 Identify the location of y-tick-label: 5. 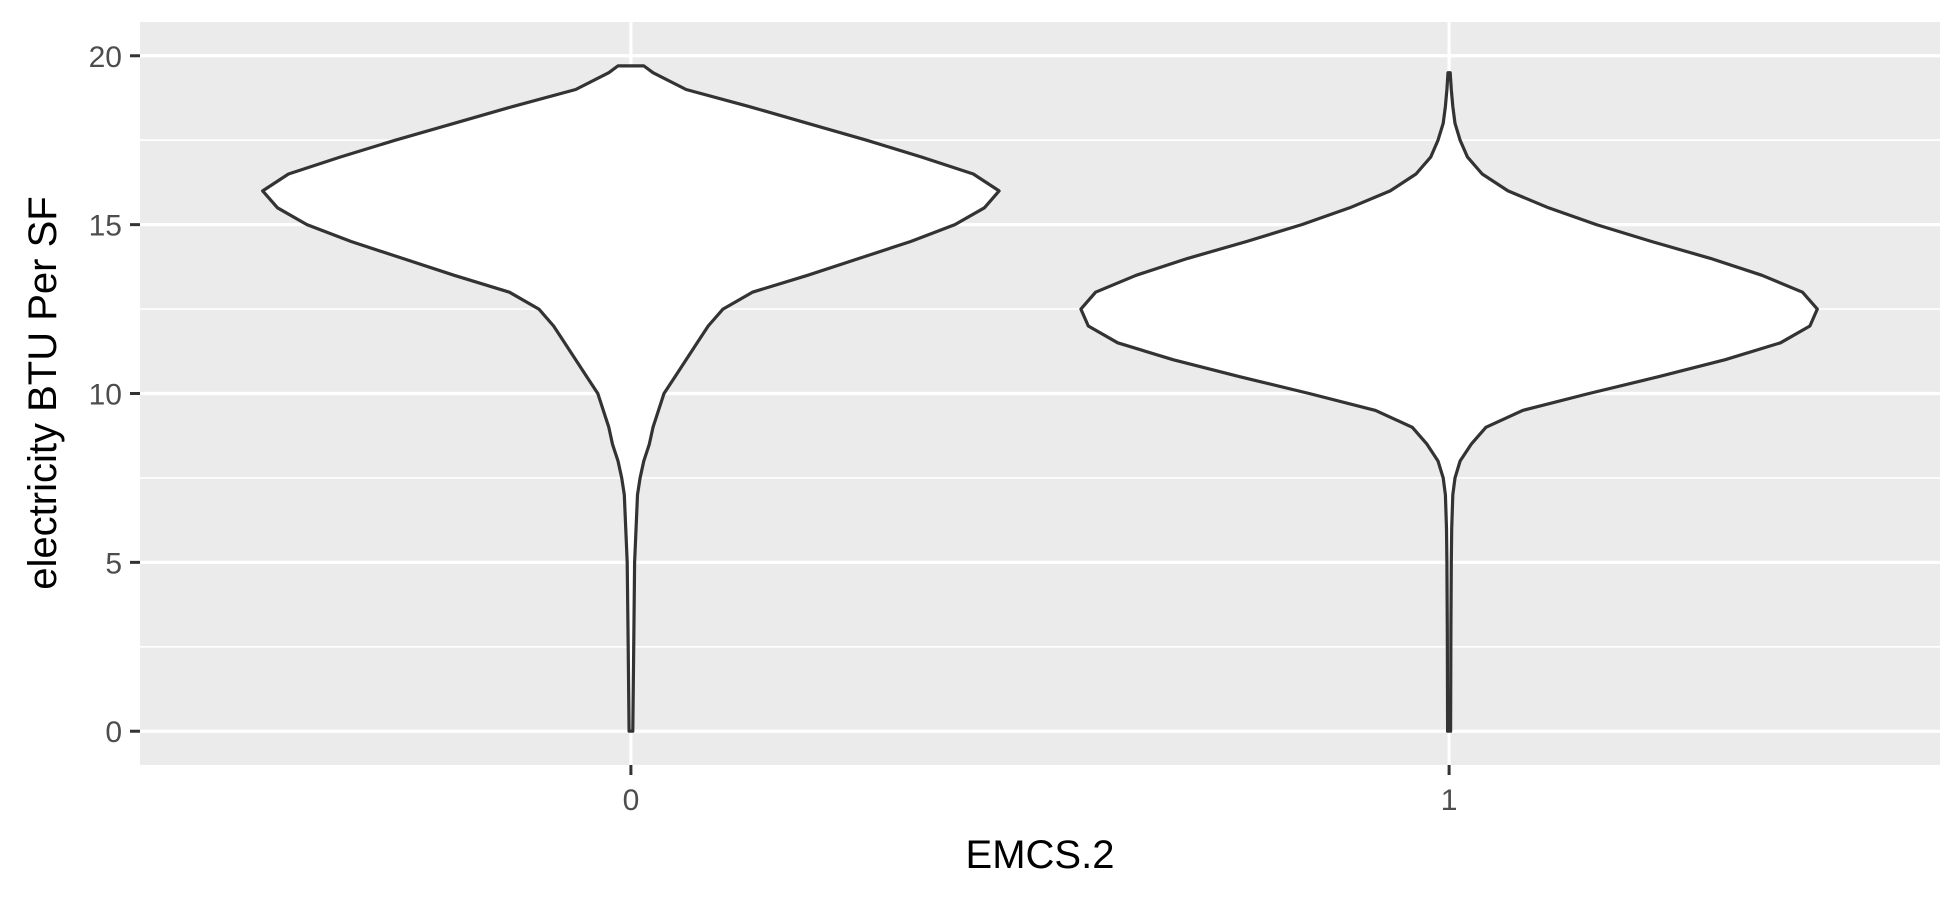
(113, 563).